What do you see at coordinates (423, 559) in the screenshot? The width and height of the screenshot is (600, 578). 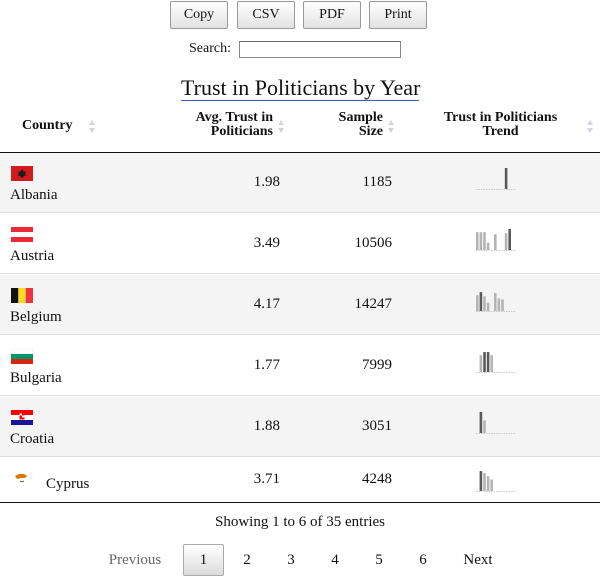 I see `page-button-6: 6` at bounding box center [423, 559].